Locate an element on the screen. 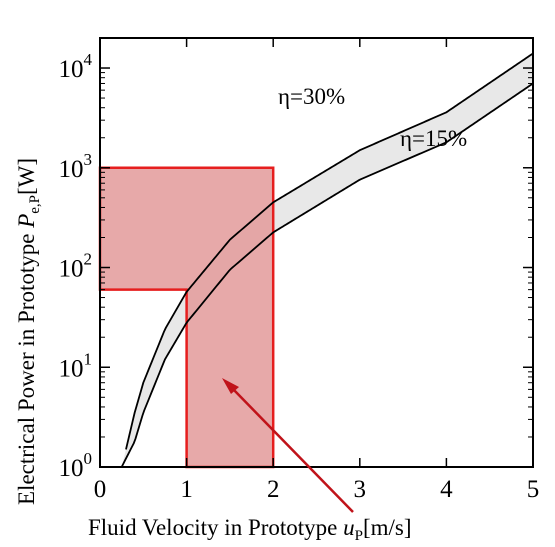 Image resolution: width=555 pixels, height=547 pixels. y-axis-label: Electrical Power in Prototype Pe,P[W] is located at coordinates (28, 331).